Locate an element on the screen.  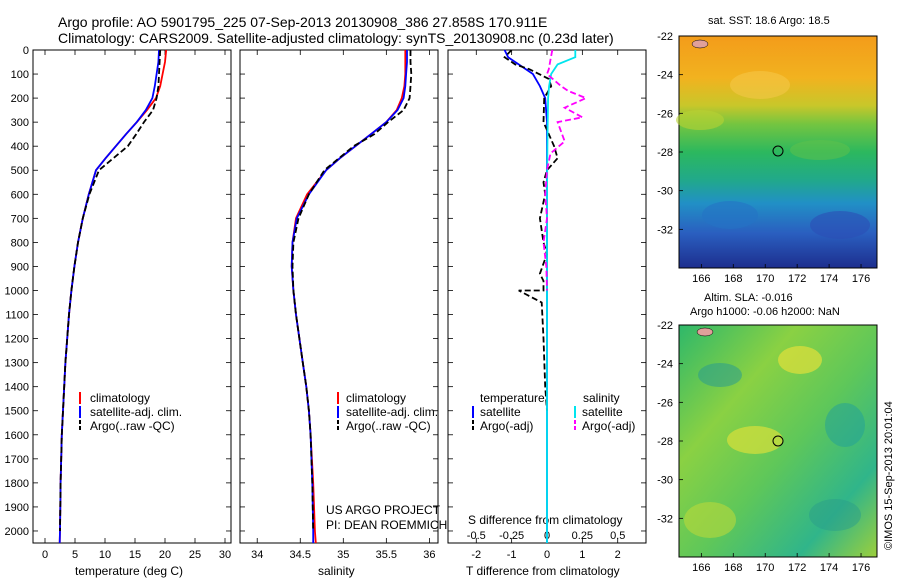
depth-tick-label: 1200 is located at coordinates (17, 340).